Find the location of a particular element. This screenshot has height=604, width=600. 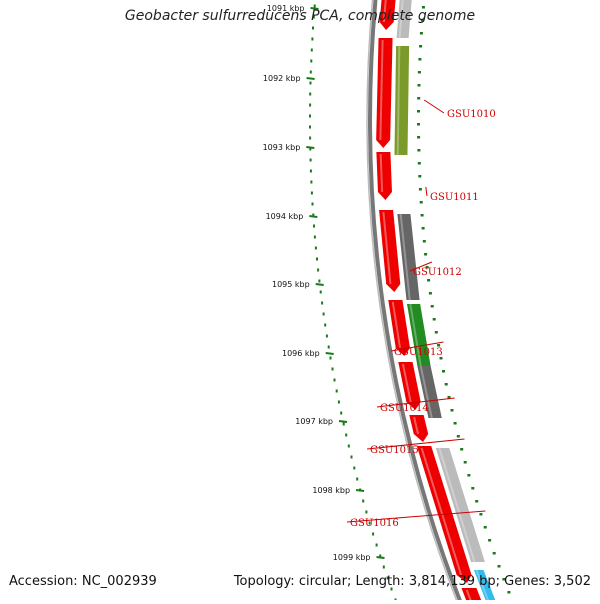

gene-feature-gsu1016 is located at coordinates (460, 505).